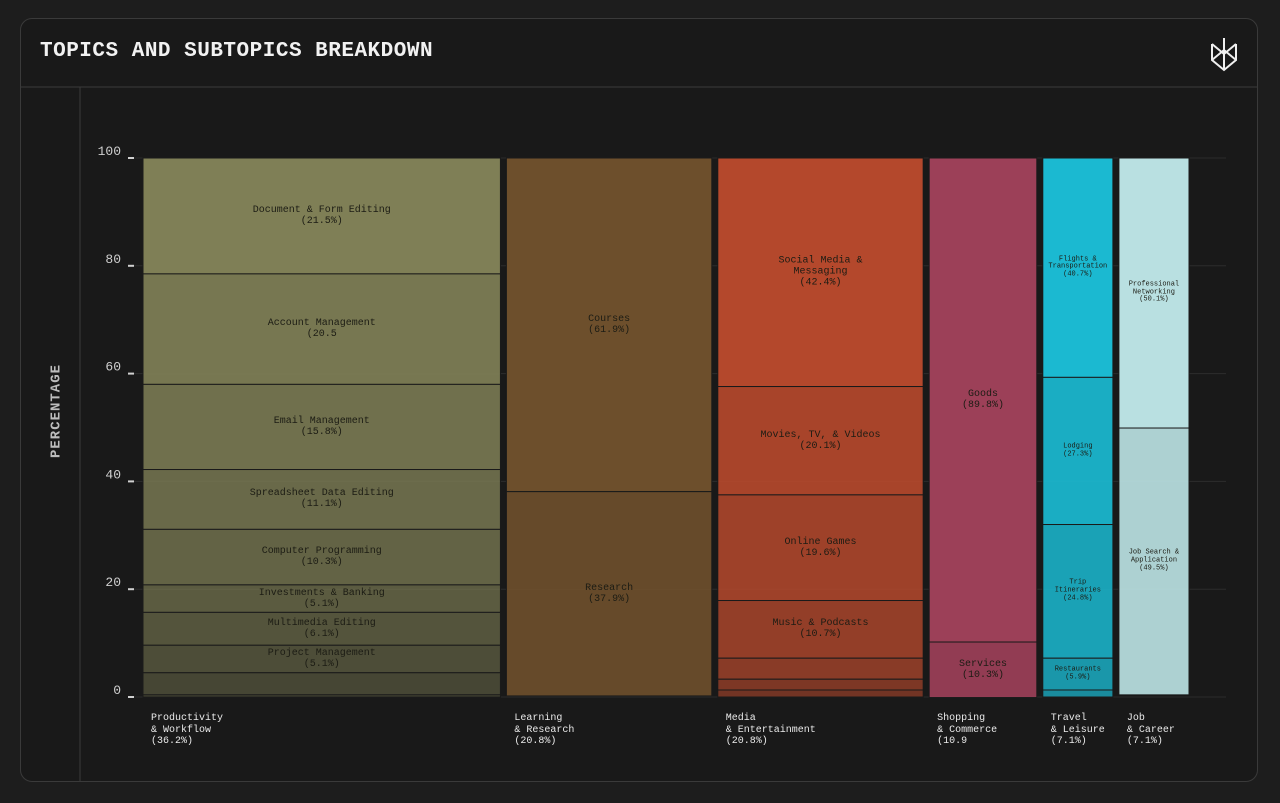 The height and width of the screenshot is (803, 1280). I want to click on segment-label: Trip Itineraries (24.8%), so click(1078, 591).